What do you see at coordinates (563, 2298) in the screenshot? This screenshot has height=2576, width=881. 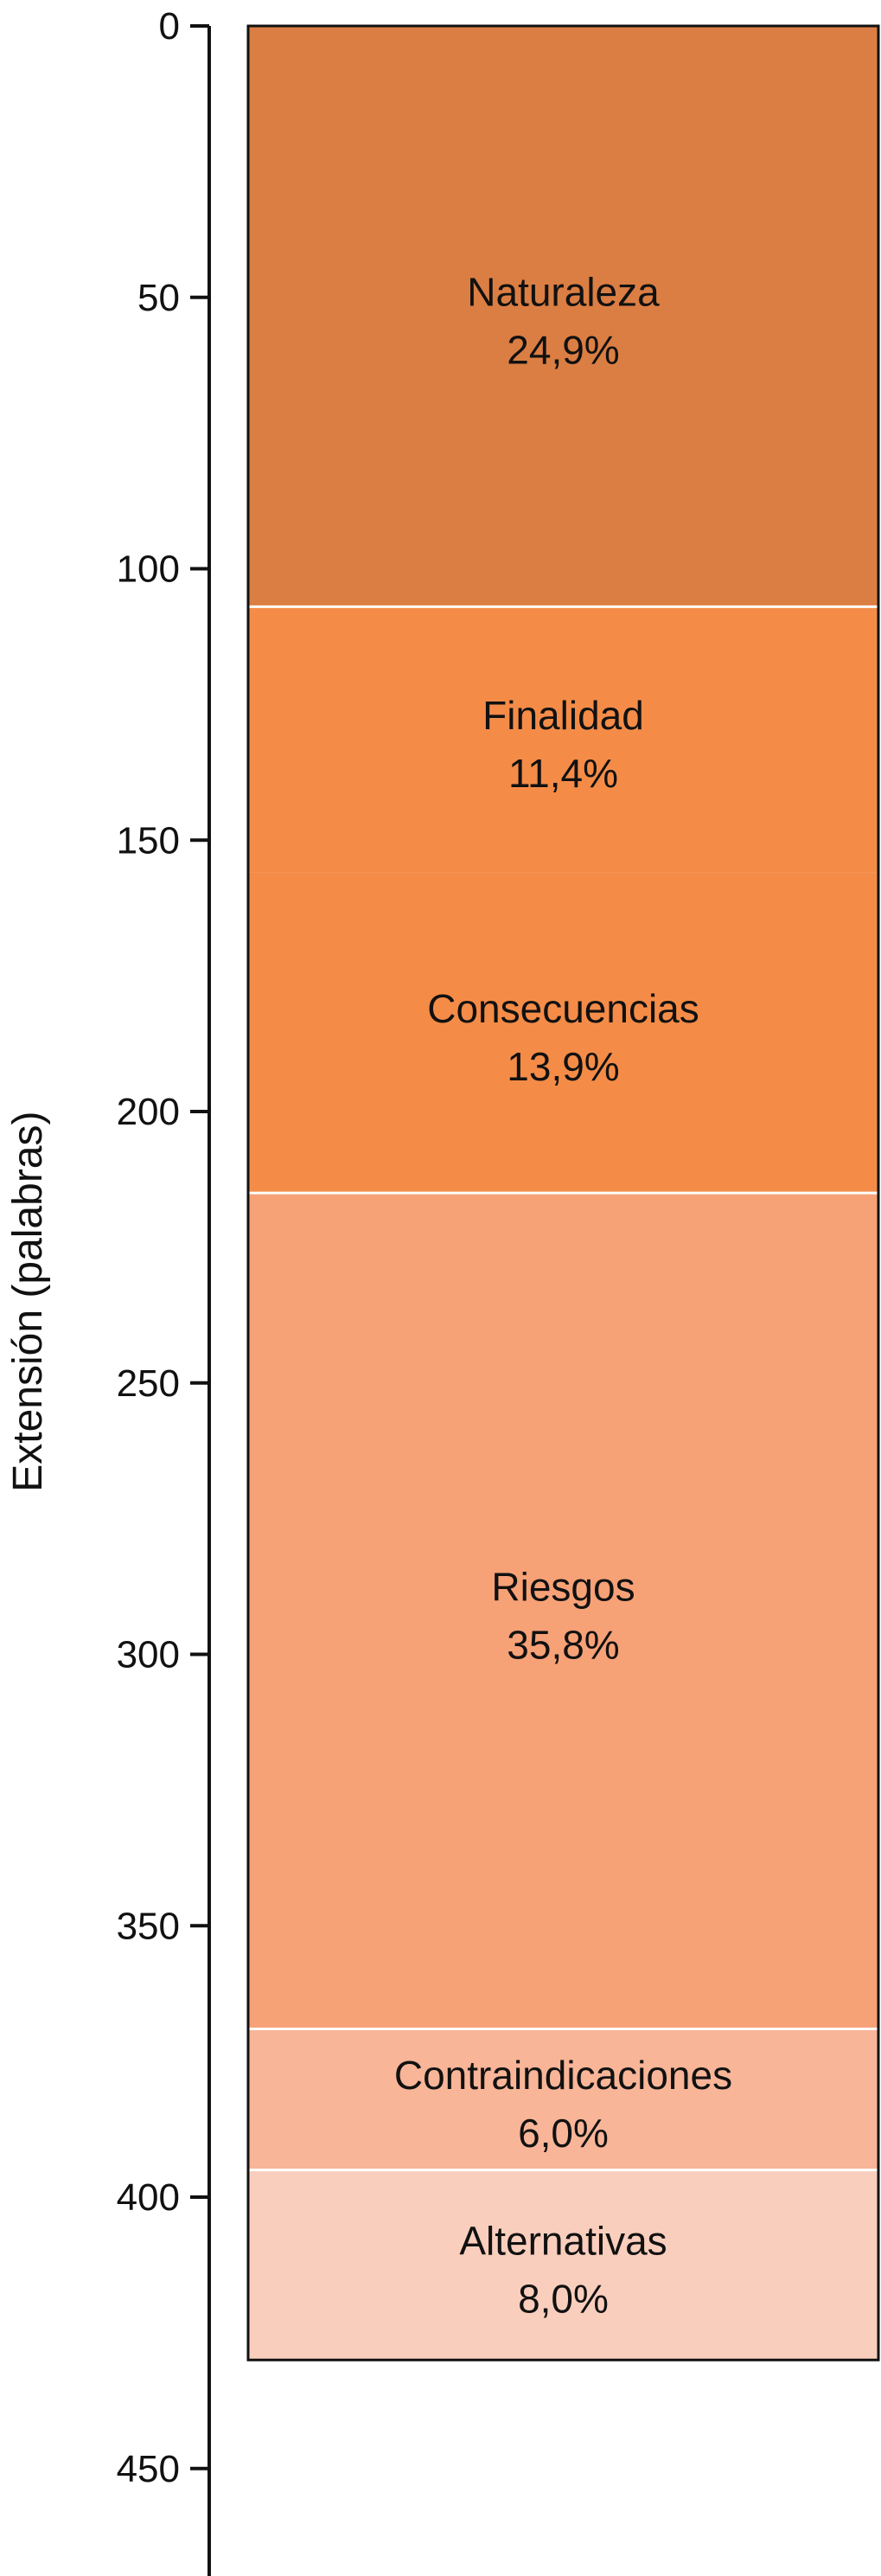 I see `segment-percent: 8,0%` at bounding box center [563, 2298].